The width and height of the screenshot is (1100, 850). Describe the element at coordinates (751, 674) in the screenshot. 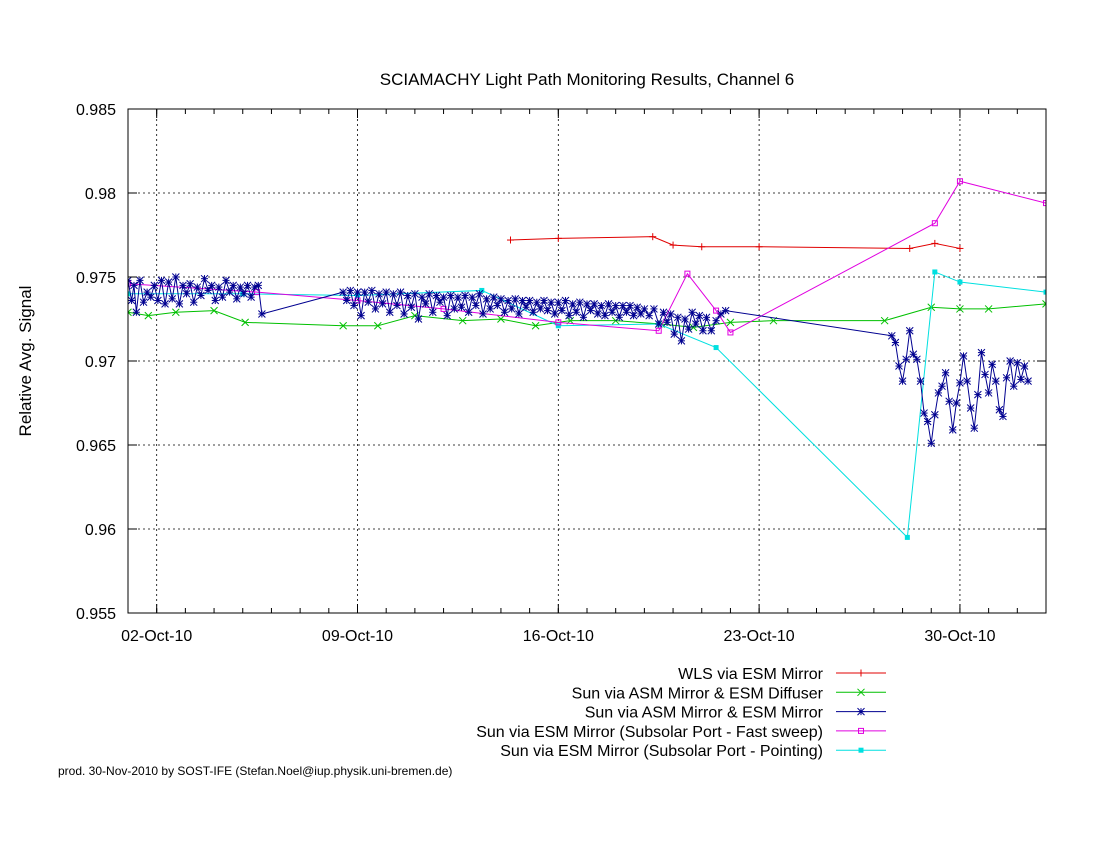

I see `legend-label: WLS via ESM Mirror` at that location.